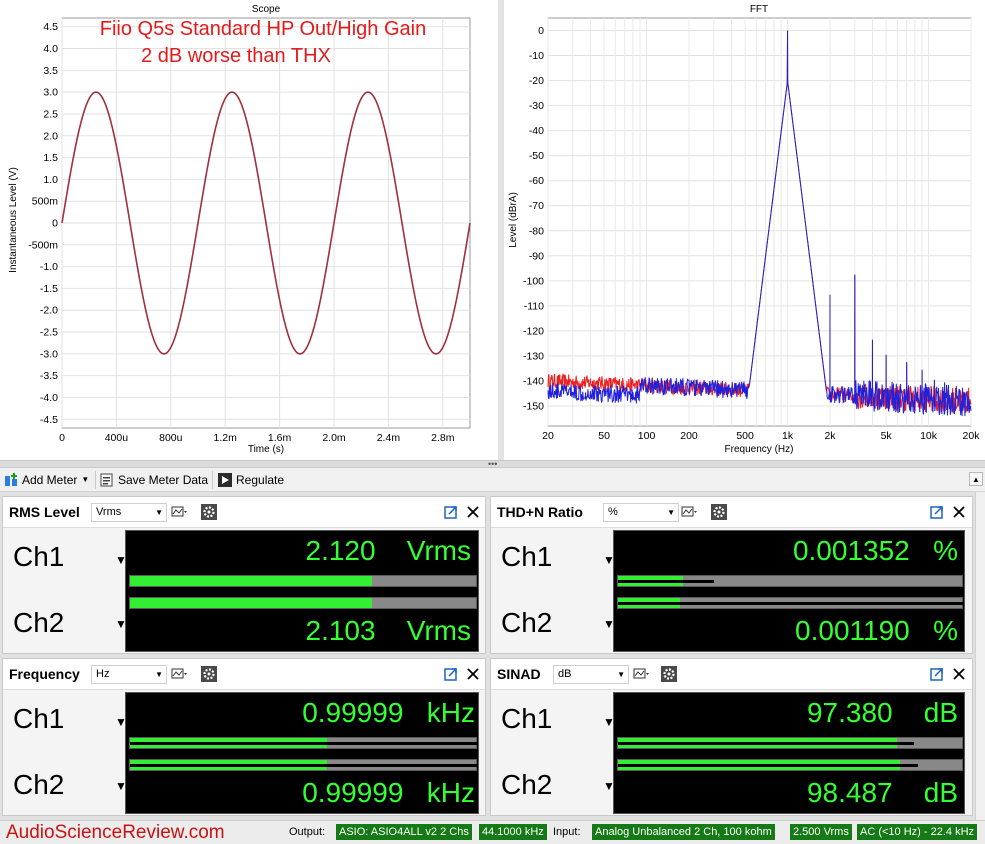  I want to click on fft-y-tick-label: -40, so click(536, 131).